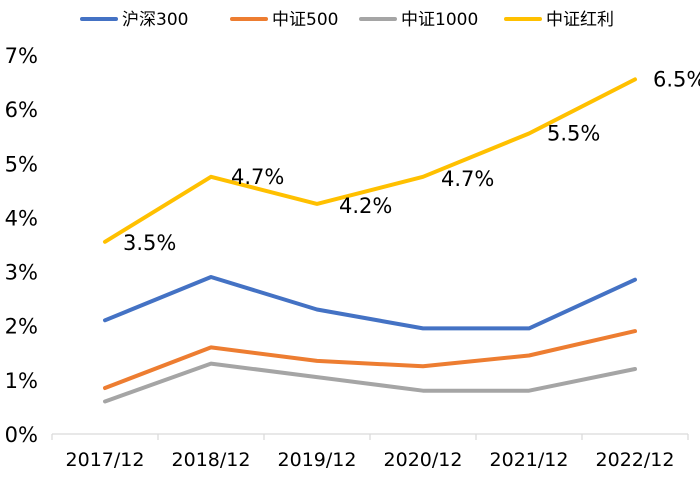 This screenshot has height=486, width=700. I want to click on legend: 沪深300 中证500 中证1000 中证红利, so click(347, 20).